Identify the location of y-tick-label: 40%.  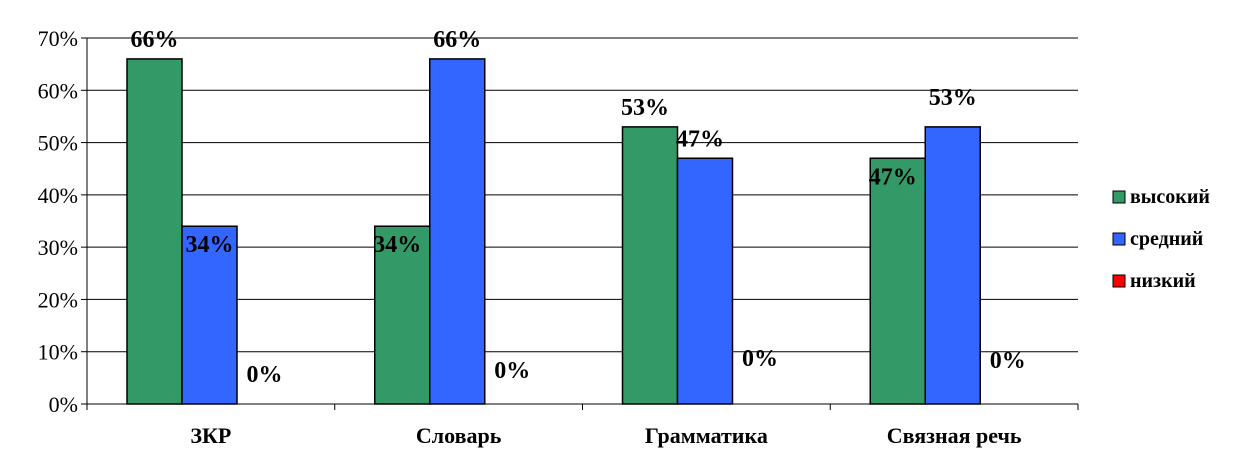
(58, 195).